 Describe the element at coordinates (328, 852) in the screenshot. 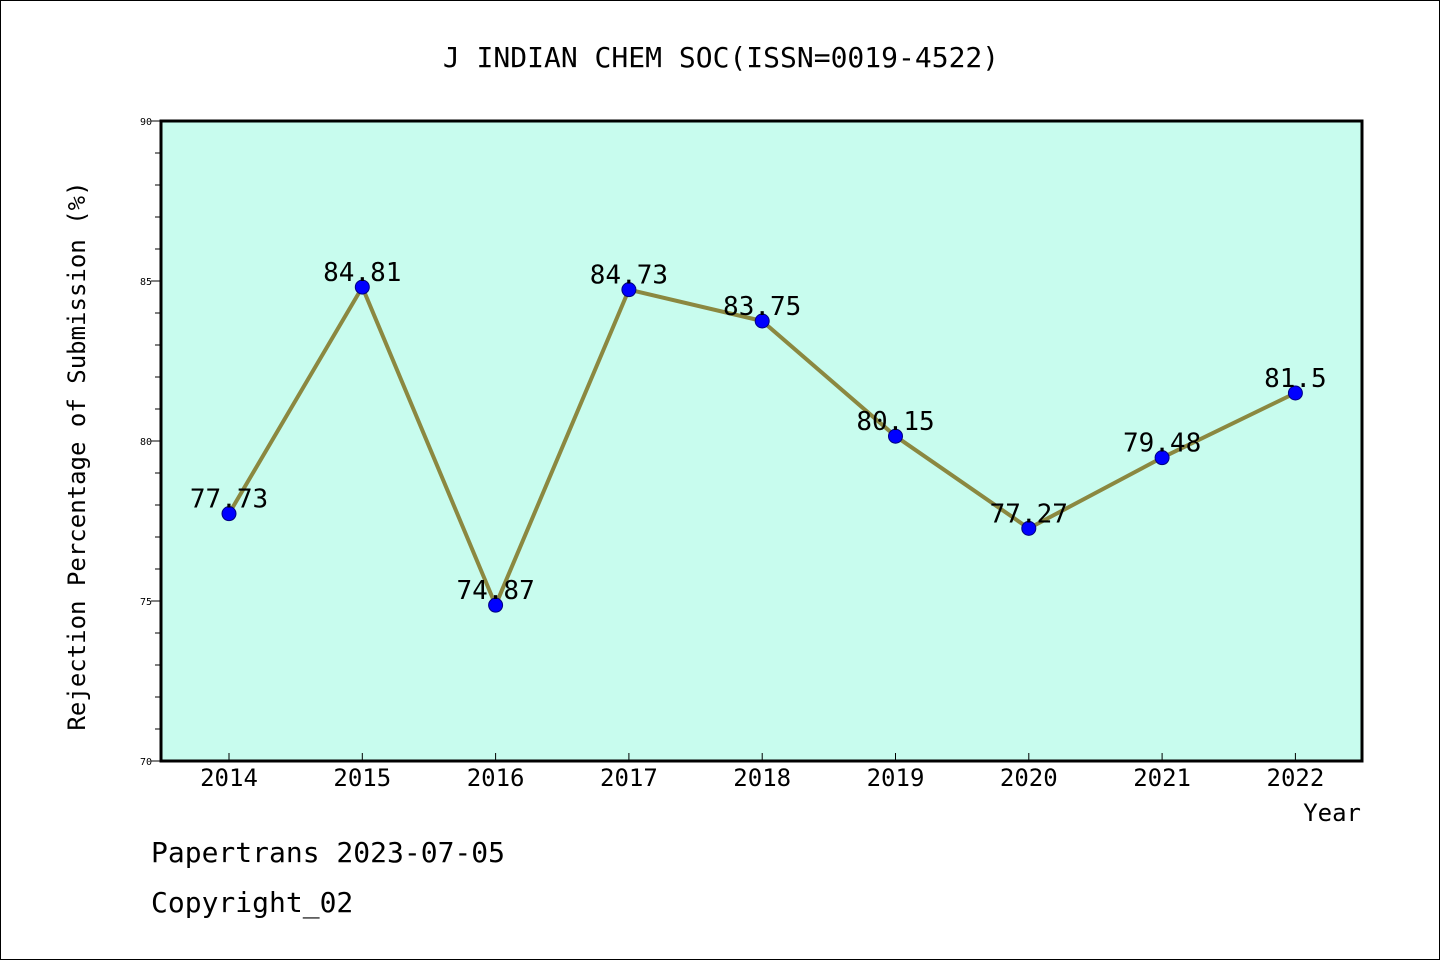

I see `footer-date: Papertrans 2023-07-05` at that location.